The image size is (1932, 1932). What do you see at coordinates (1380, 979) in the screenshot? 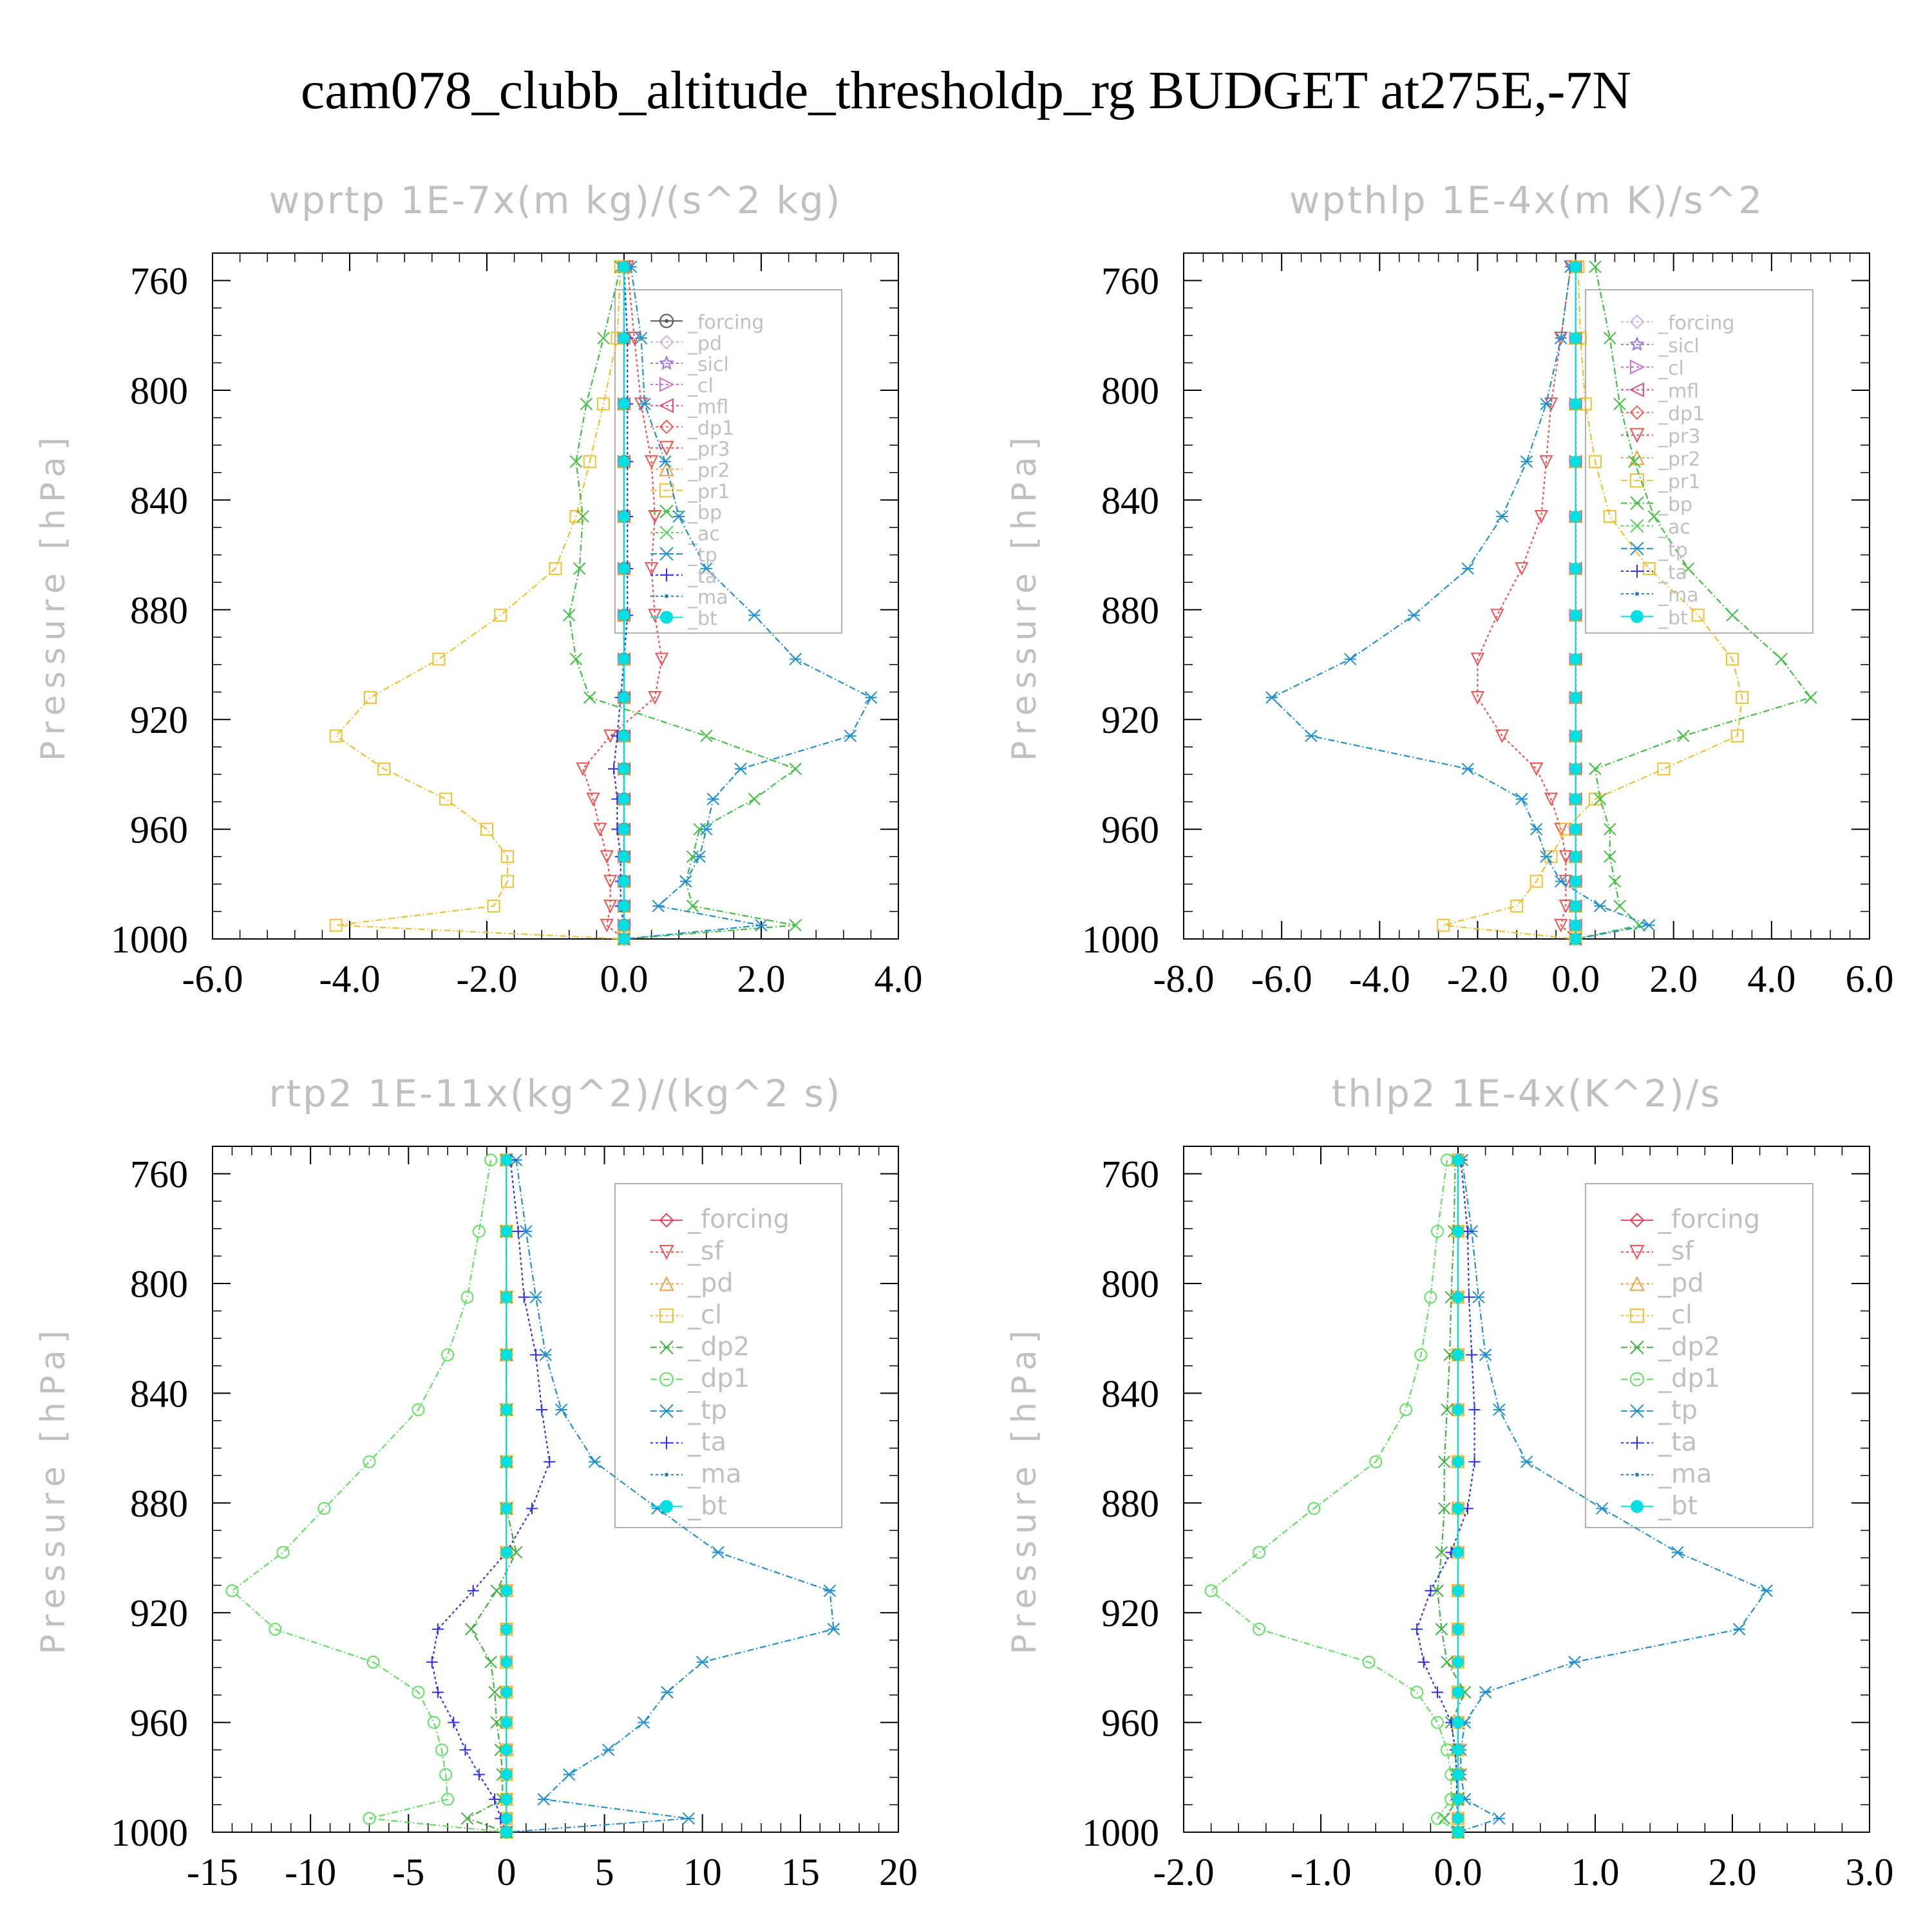
I see `x-tick-label: -4.0` at bounding box center [1380, 979].